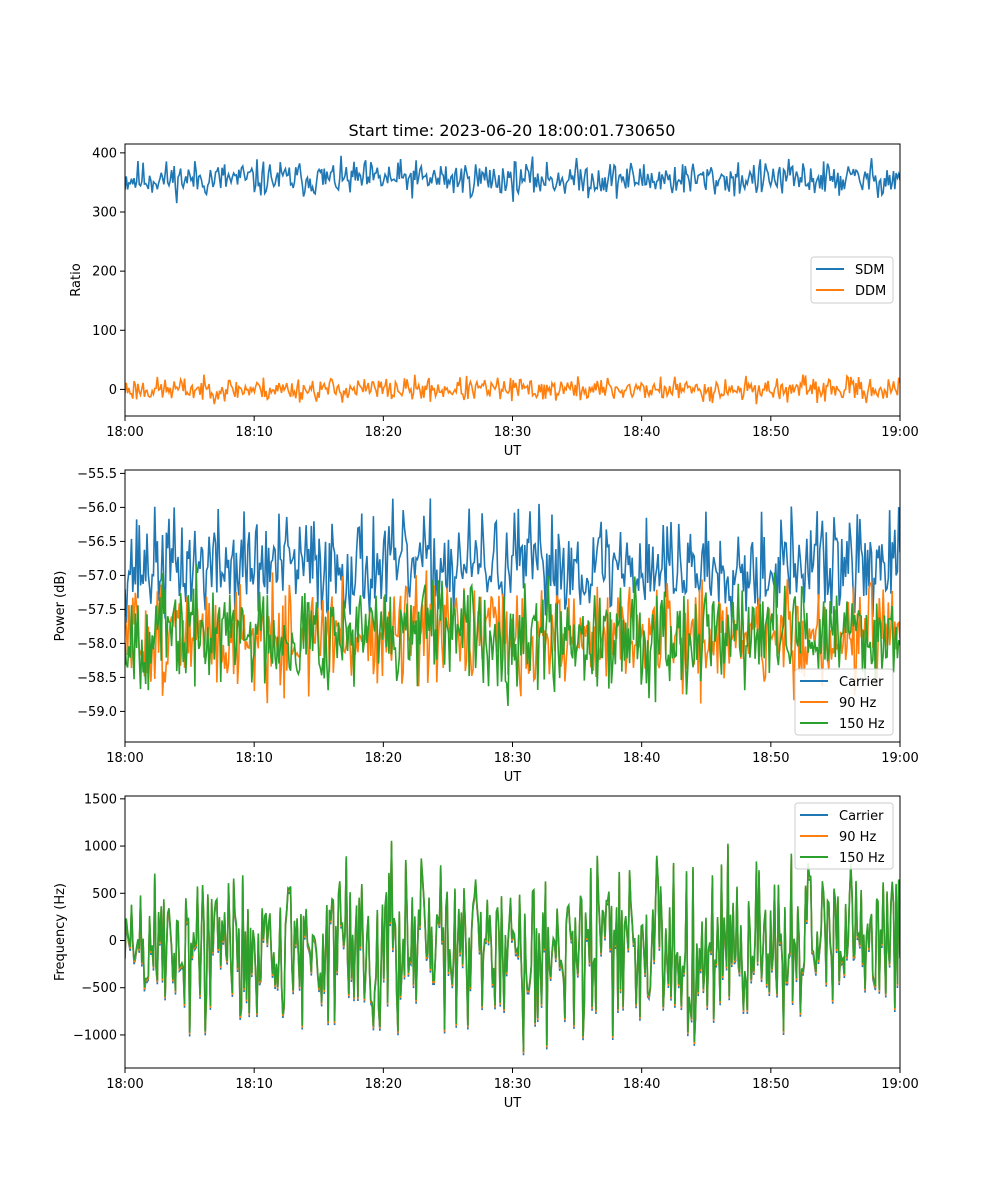  Describe the element at coordinates (97, 474) in the screenshot. I see `y-tick-label: −55.5` at that location.